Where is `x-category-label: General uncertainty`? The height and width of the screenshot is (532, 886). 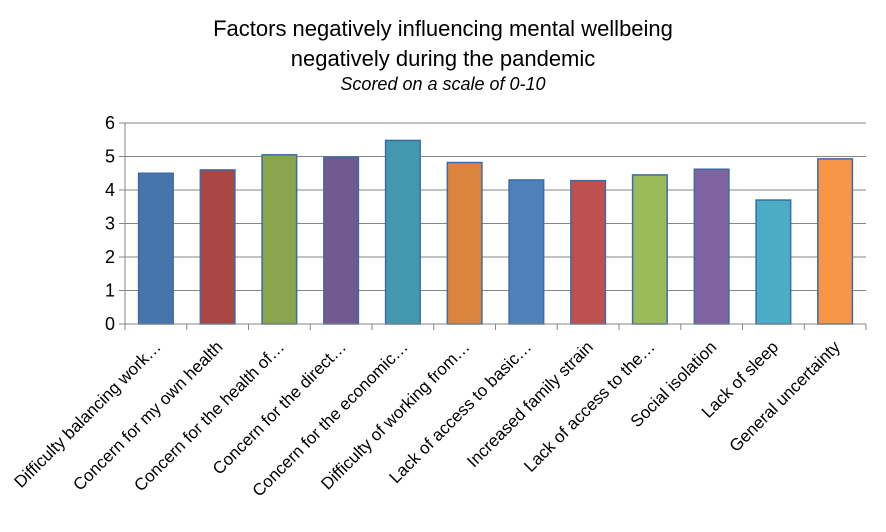 x-category-label: General uncertainty is located at coordinates (785, 396).